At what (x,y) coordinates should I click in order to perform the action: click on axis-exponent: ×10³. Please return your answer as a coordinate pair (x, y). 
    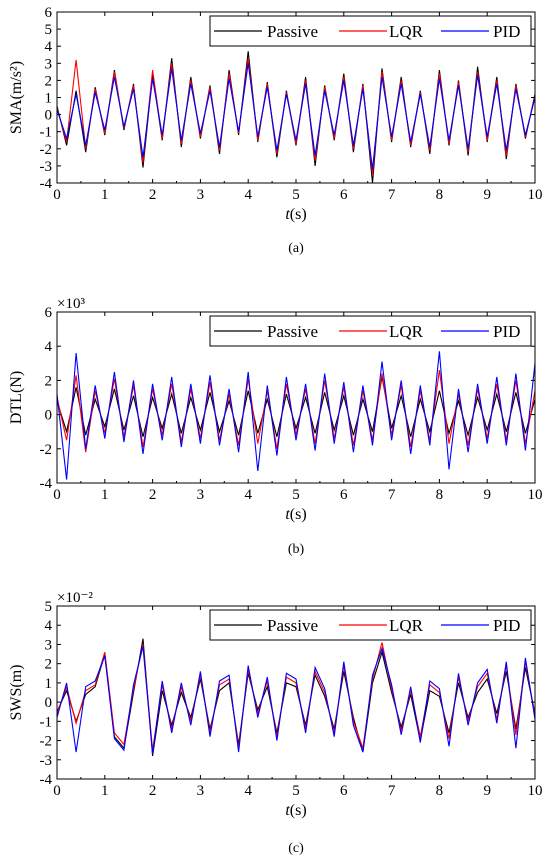
    Looking at the image, I should click on (71, 304).